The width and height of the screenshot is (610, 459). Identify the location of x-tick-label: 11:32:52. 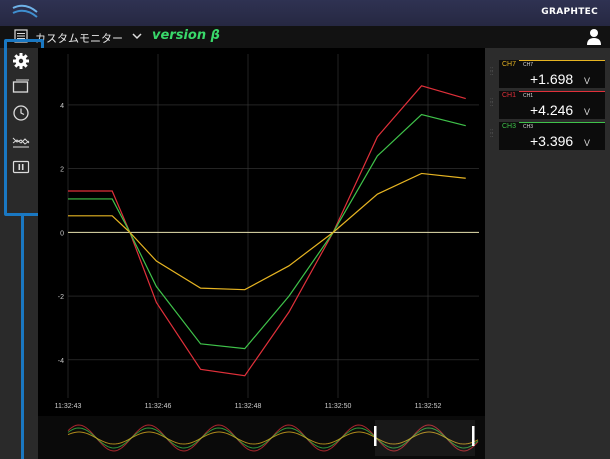
(428, 406).